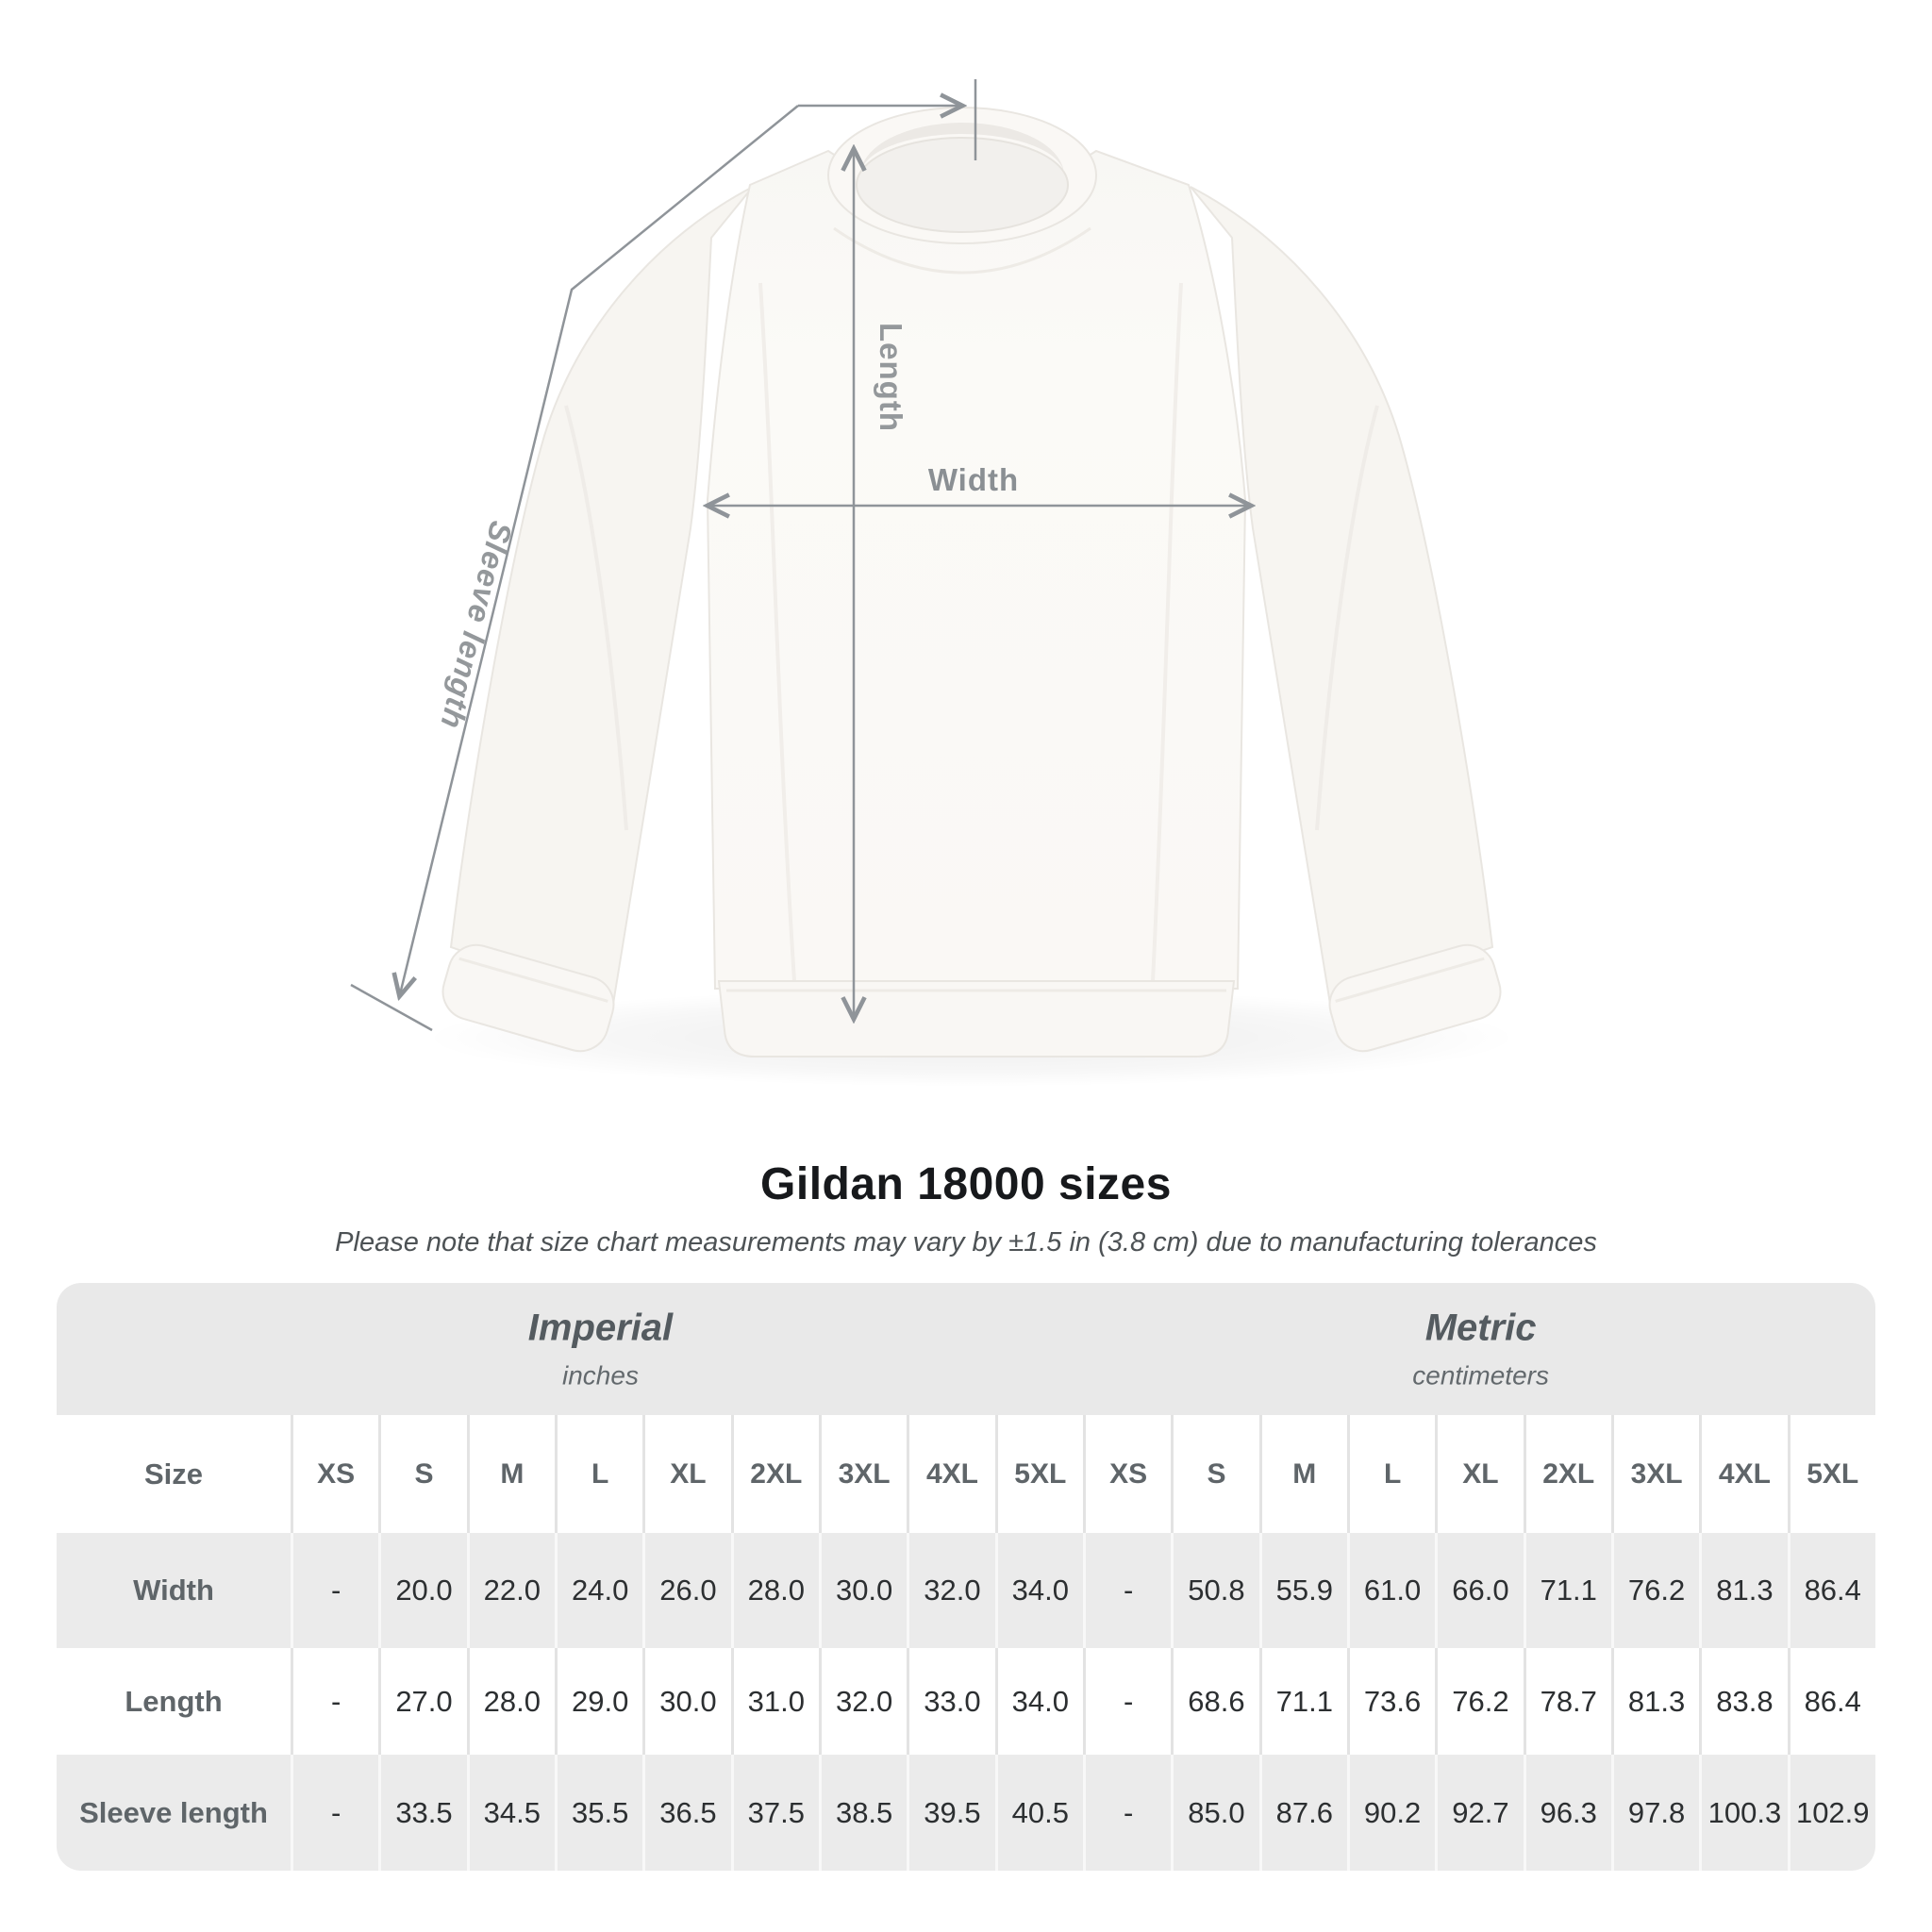 This screenshot has height=1932, width=1932. I want to click on value-cell: 22.0, so click(511, 1591).